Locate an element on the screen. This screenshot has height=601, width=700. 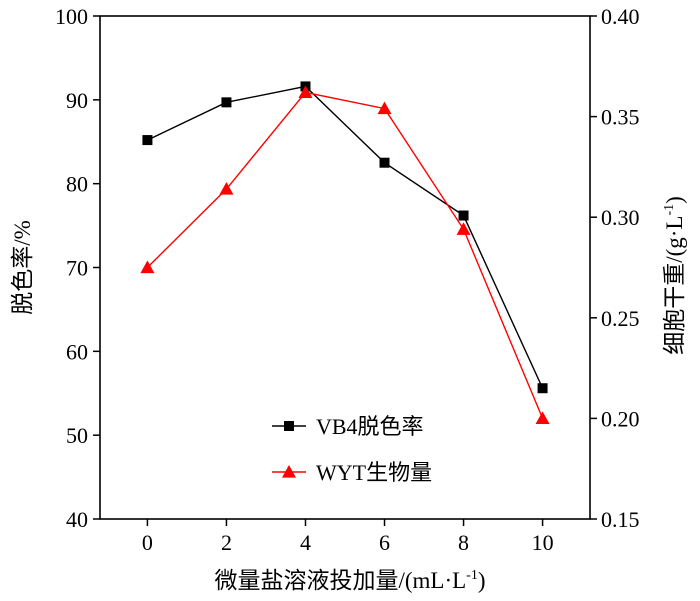
y-left-tick-label: 70 is located at coordinates (77, 268).